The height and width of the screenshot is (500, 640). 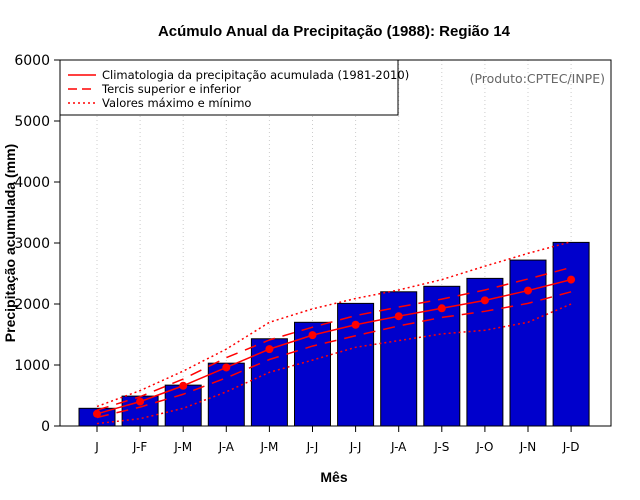 I want to click on x-axis-label: Mês, so click(x=333, y=477).